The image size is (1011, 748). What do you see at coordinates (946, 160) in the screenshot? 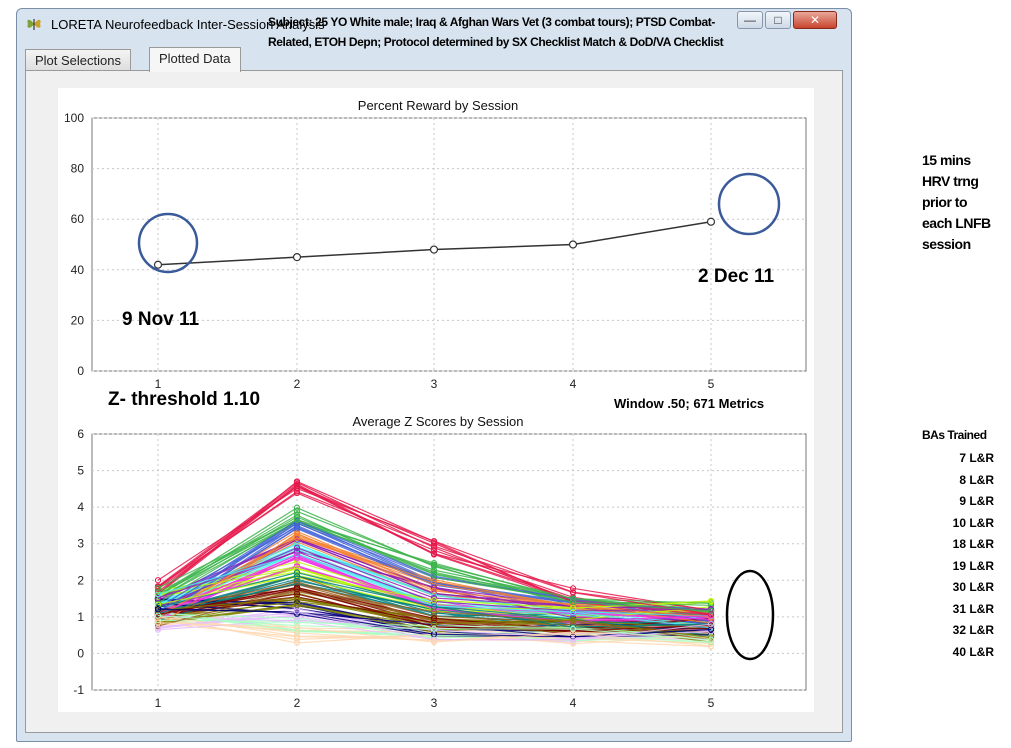
I see `hrv-note-line: 15 mins` at bounding box center [946, 160].